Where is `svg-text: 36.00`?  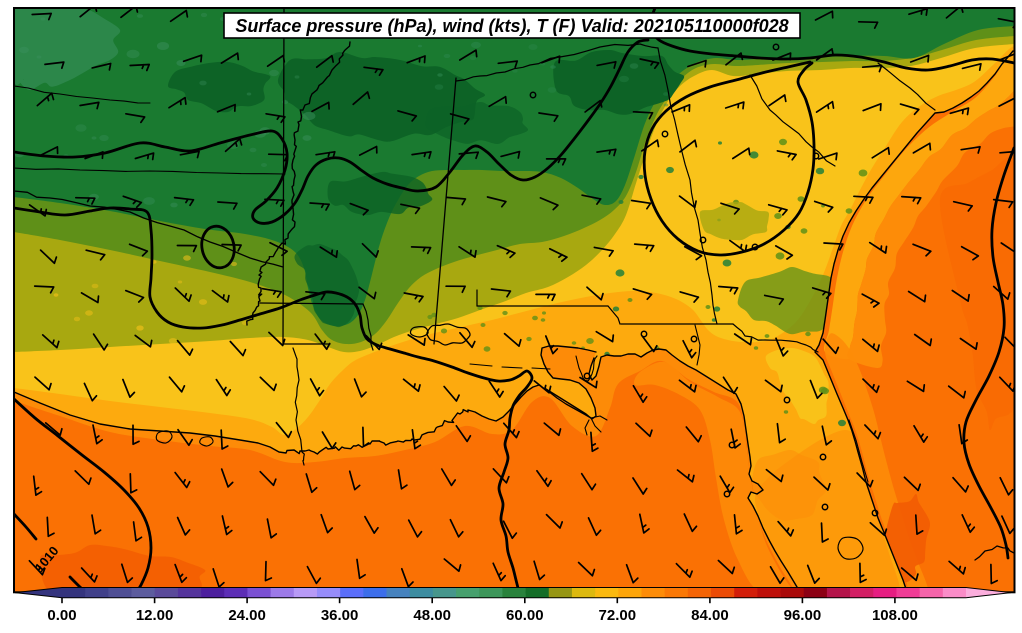 svg-text: 36.00 is located at coordinates (340, 615).